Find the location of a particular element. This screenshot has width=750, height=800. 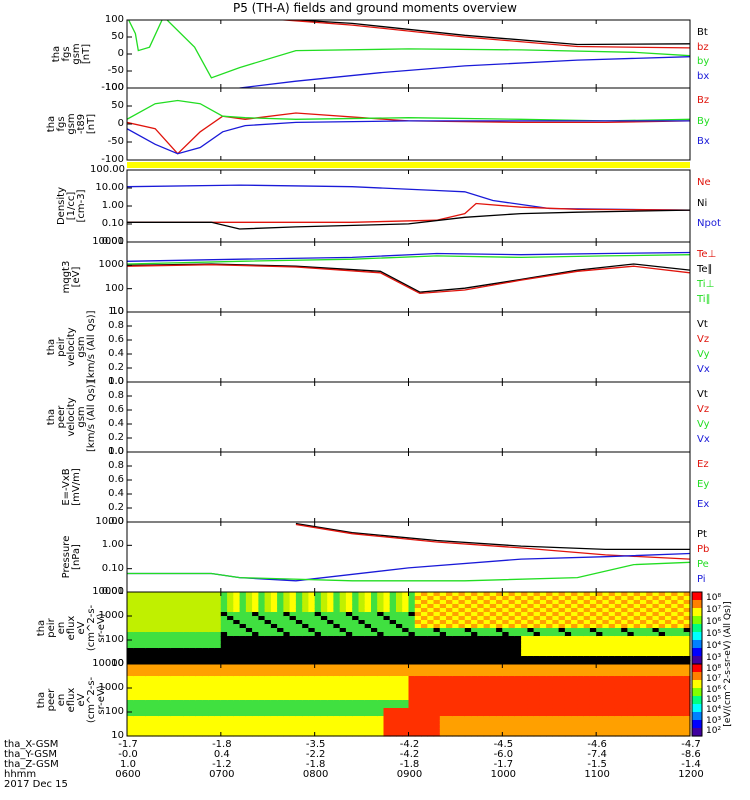

panel-temperature is located at coordinates (408, 277).